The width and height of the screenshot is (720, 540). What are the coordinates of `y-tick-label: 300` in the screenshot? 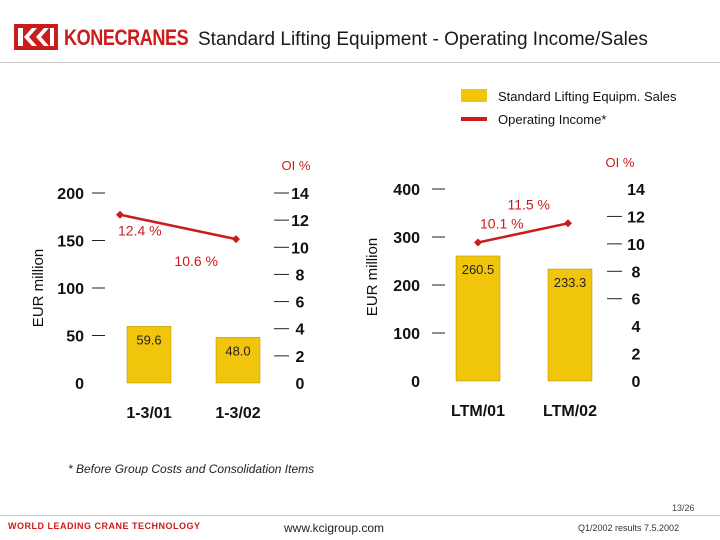 It's located at (406, 238).